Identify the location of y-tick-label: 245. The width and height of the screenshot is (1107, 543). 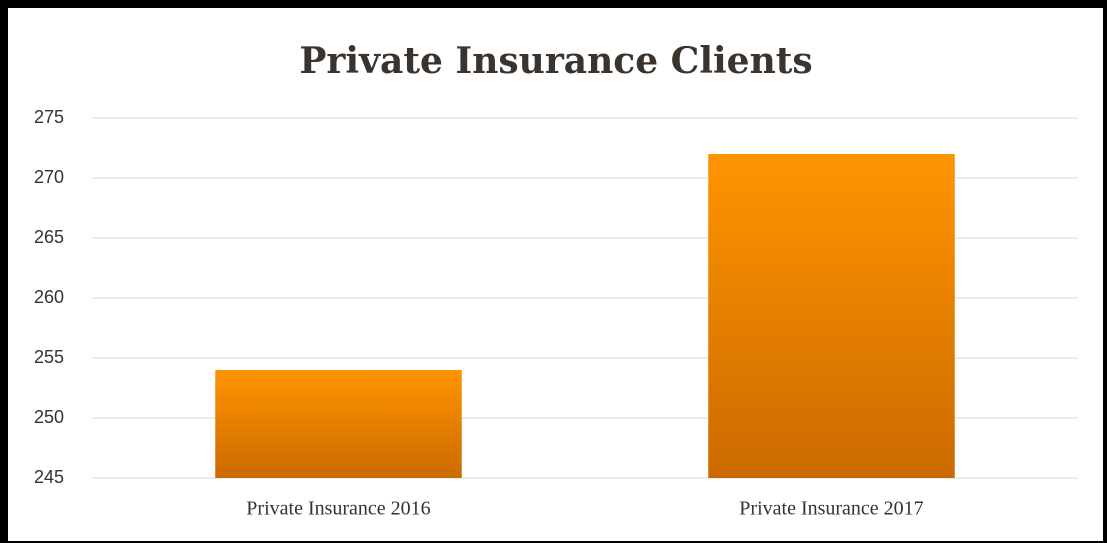
(49, 477).